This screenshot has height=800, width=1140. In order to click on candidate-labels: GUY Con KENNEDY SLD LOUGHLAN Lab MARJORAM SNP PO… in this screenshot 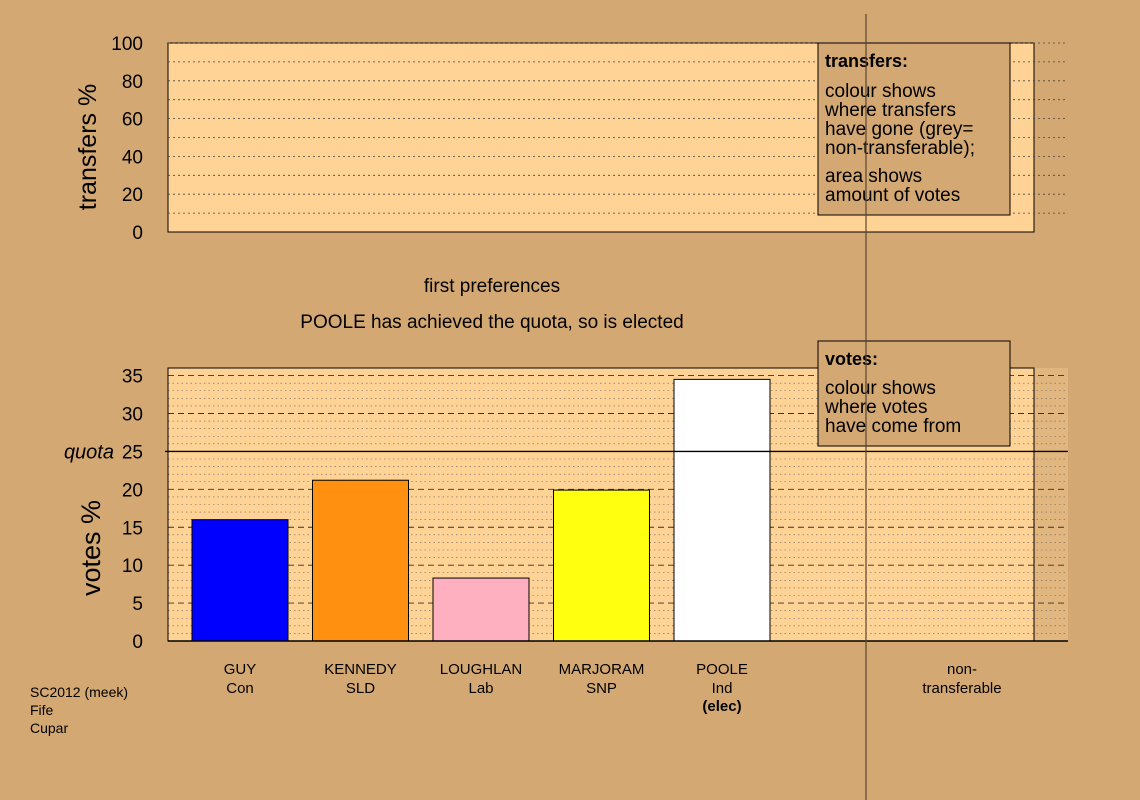, I will do `click(486, 688)`.